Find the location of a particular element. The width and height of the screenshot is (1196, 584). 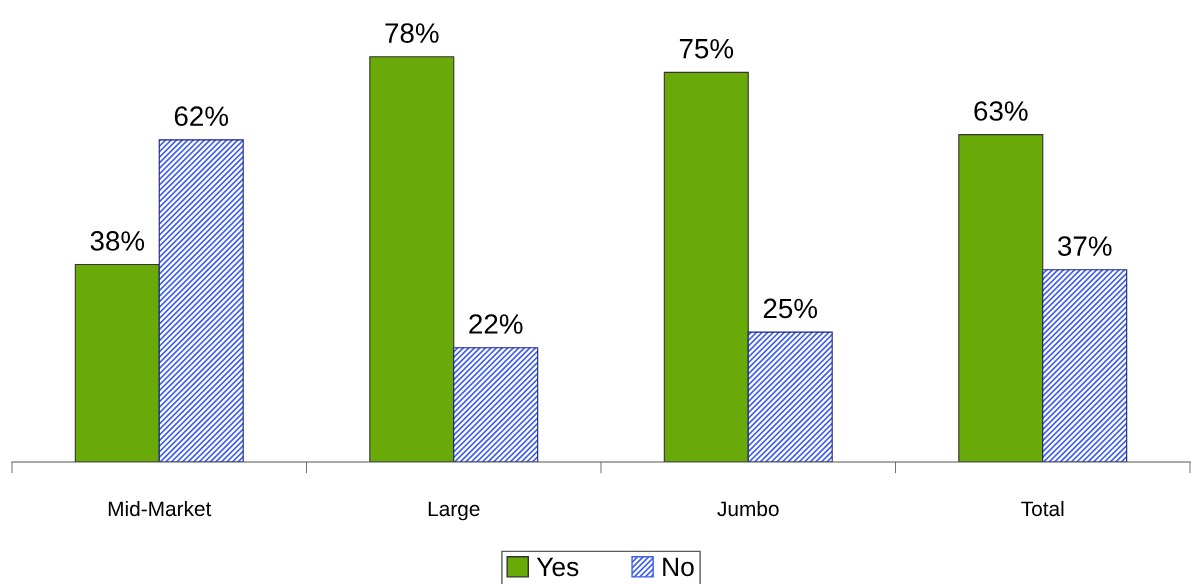

data-label: 62% is located at coordinates (201, 116).